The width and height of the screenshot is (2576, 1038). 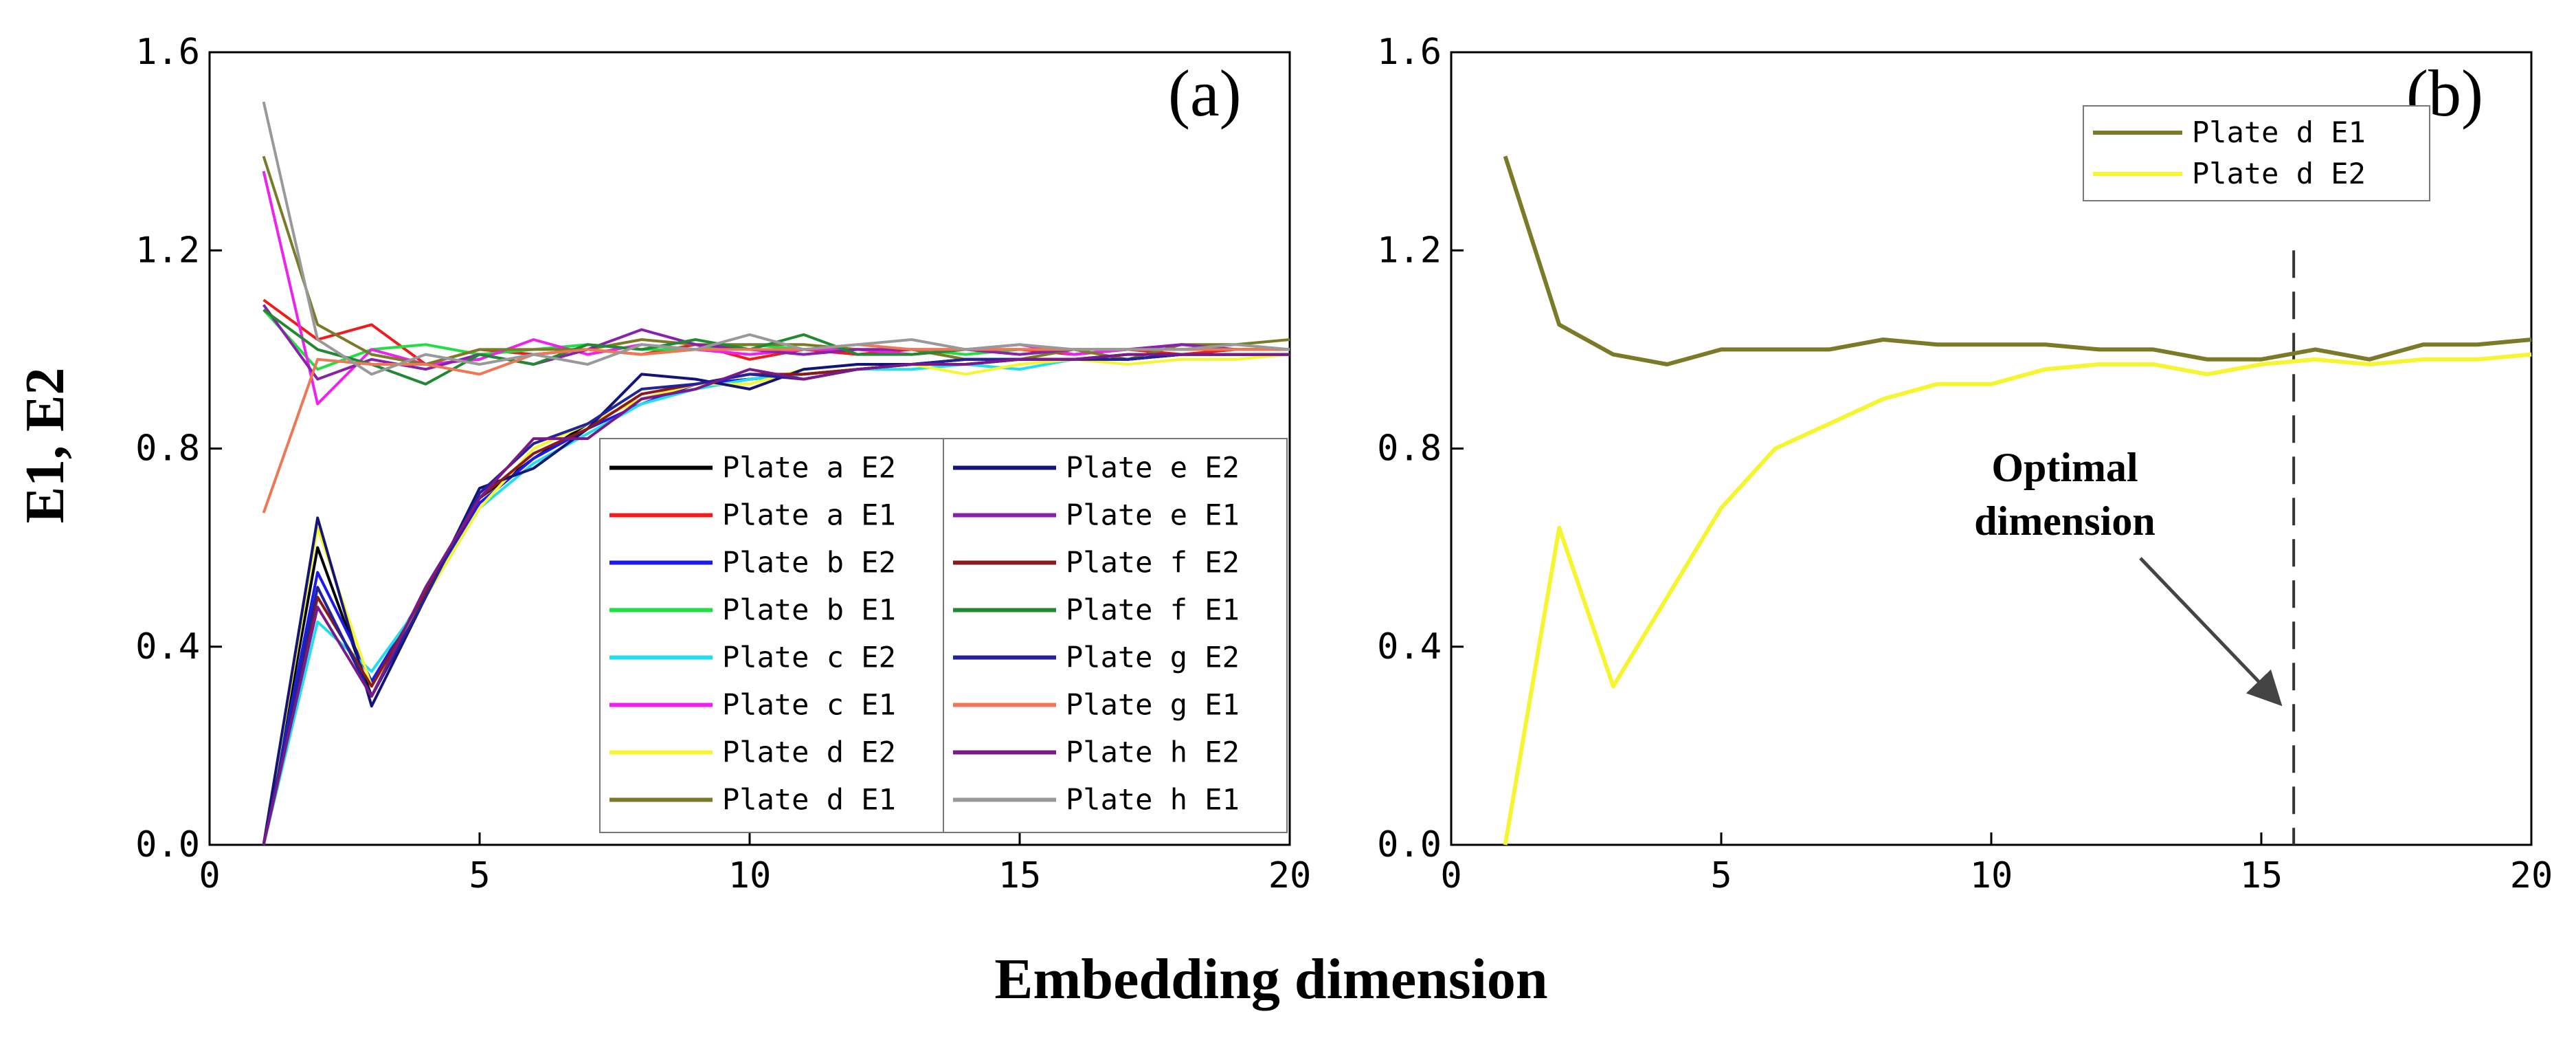 I want to click on legend-label: Plate g E2, so click(x=1153, y=657).